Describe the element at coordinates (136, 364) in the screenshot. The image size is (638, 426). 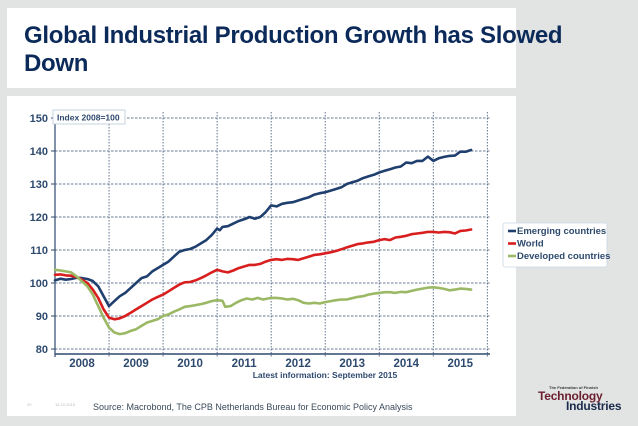
I see `x-tick-label: 2009` at that location.